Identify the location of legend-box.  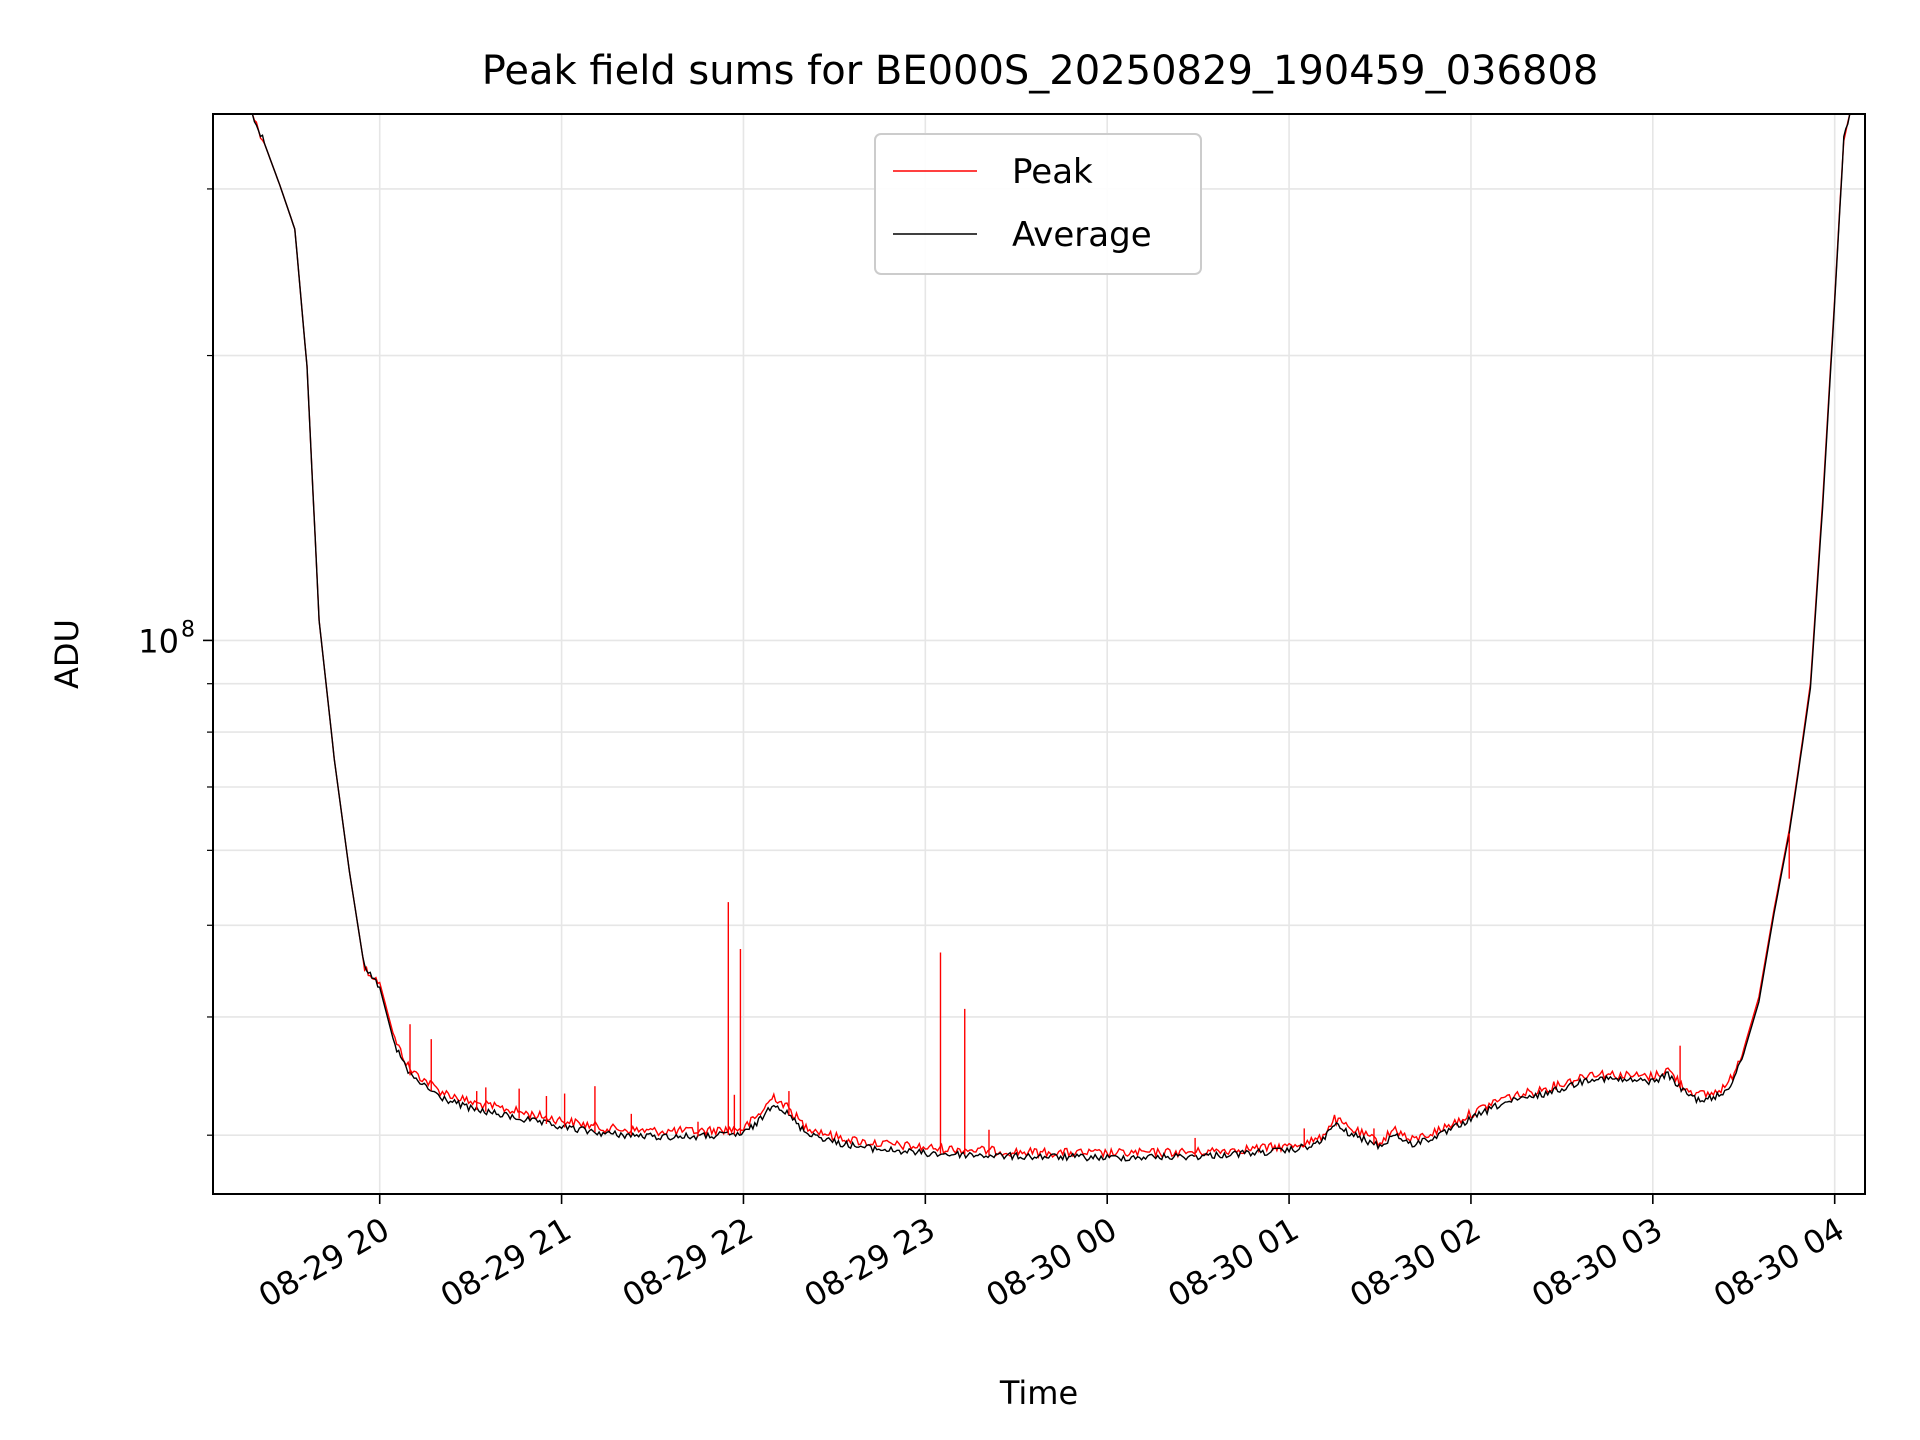
(1038, 204).